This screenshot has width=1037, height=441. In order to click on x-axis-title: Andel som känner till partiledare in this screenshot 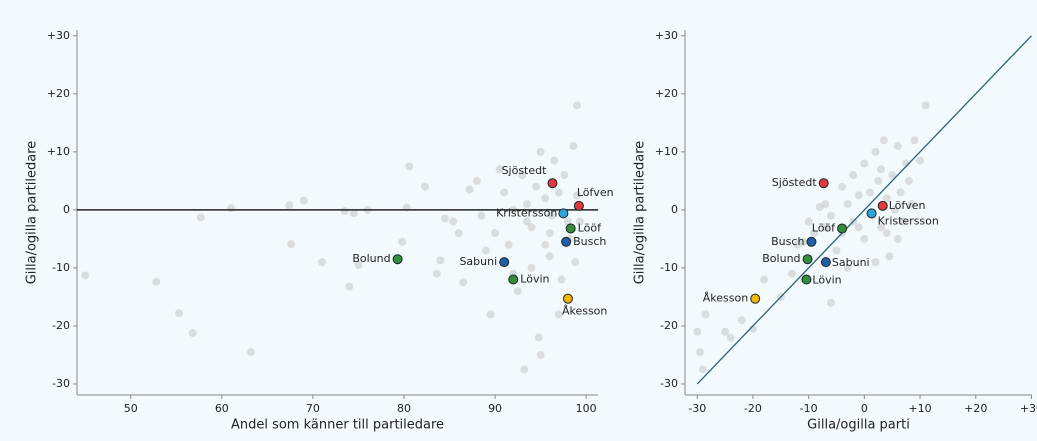, I will do `click(337, 425)`.